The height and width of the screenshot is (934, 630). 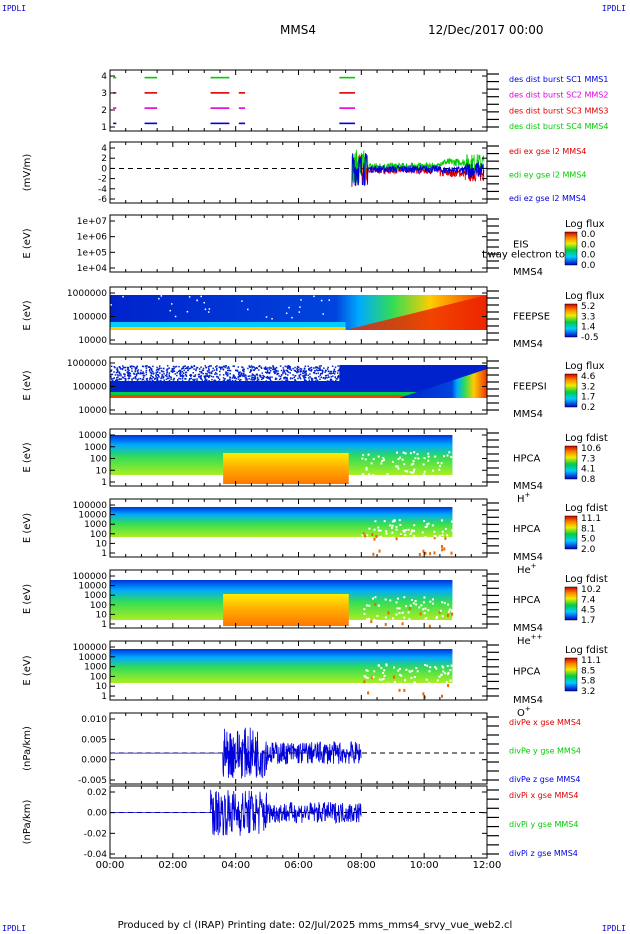 I want to click on y-tick-label: 10000, so click(x=92, y=341).